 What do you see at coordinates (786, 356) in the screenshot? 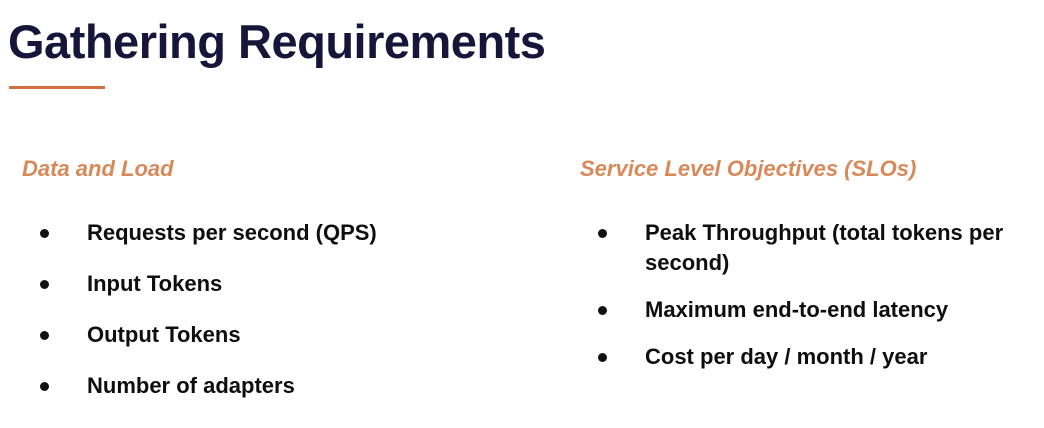
I see `list-item-label: Cost per day / month / year` at bounding box center [786, 356].